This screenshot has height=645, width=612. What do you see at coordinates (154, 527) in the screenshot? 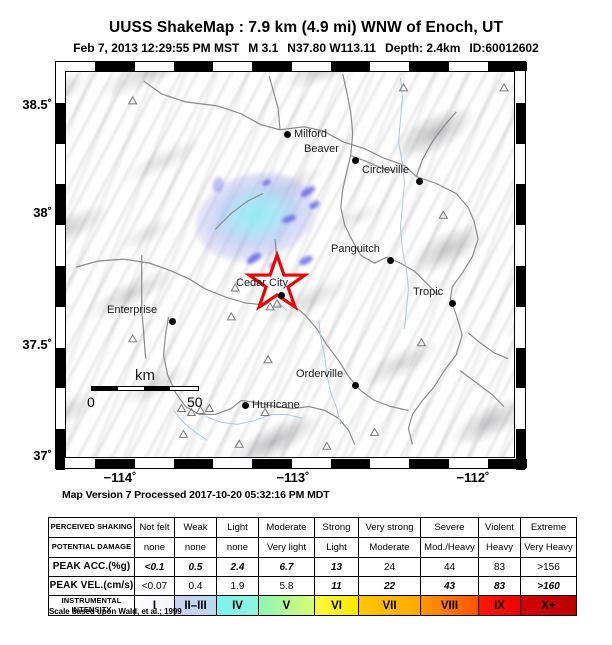
I see `cell-perceived-shaking: Not felt` at bounding box center [154, 527].